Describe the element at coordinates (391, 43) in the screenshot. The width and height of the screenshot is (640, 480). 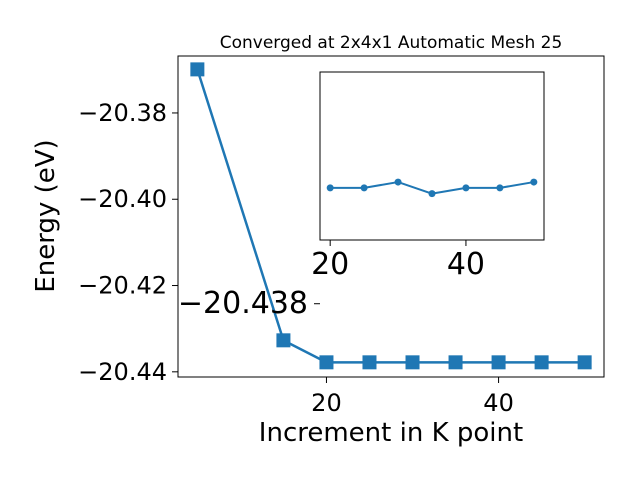
I see `main-chart-title: Converged at 2x4x1 Automatic Mesh 25` at that location.